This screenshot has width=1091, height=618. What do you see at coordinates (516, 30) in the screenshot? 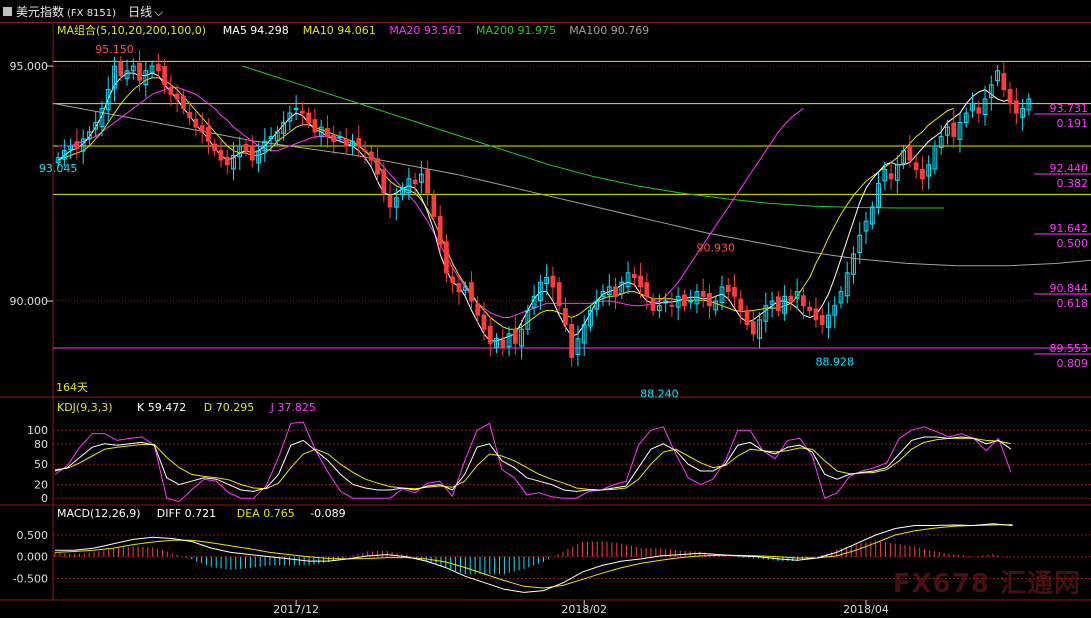
I see `legend-item: MA200 91.975` at bounding box center [516, 30].